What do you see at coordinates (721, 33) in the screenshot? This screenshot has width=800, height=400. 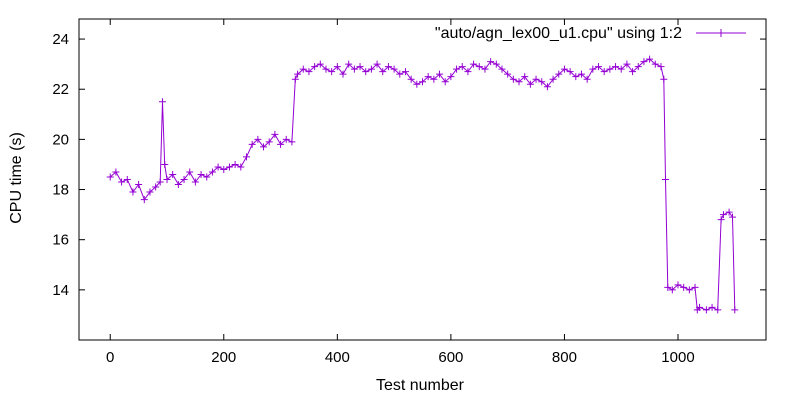 I see `legend-marker` at bounding box center [721, 33].